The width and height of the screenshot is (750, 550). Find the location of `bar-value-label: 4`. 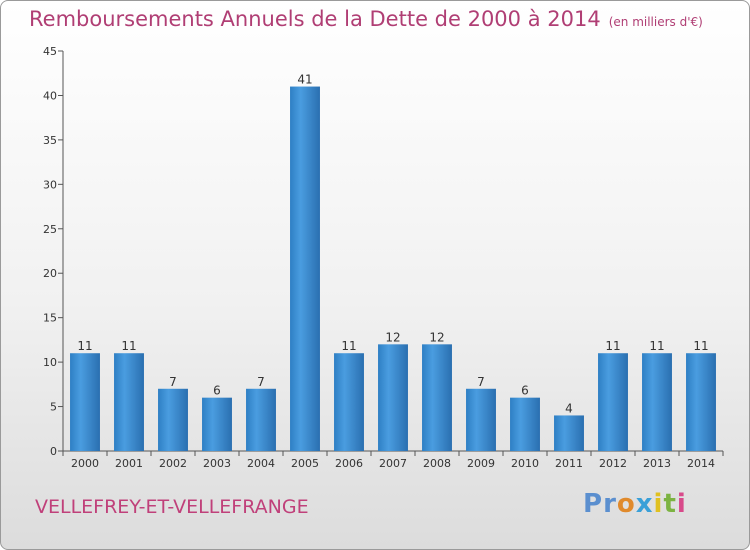

bar-value-label: 4 is located at coordinates (569, 408).